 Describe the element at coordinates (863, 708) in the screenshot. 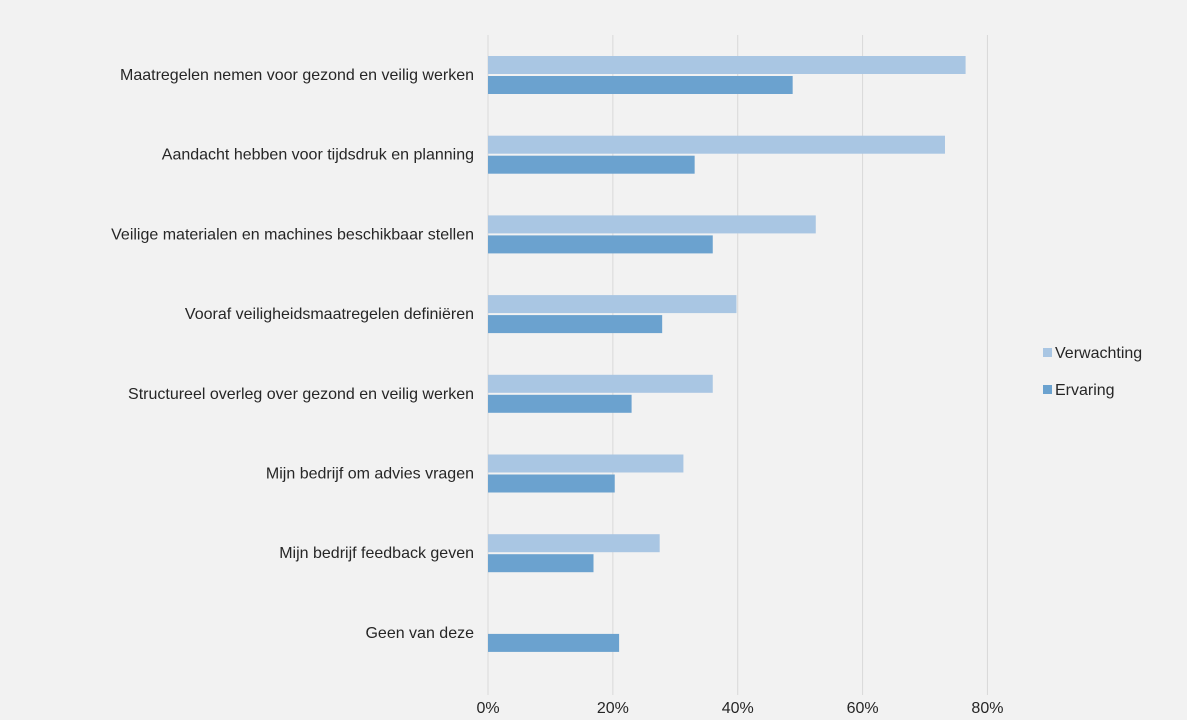

I see `x-tick-label: 60%` at that location.